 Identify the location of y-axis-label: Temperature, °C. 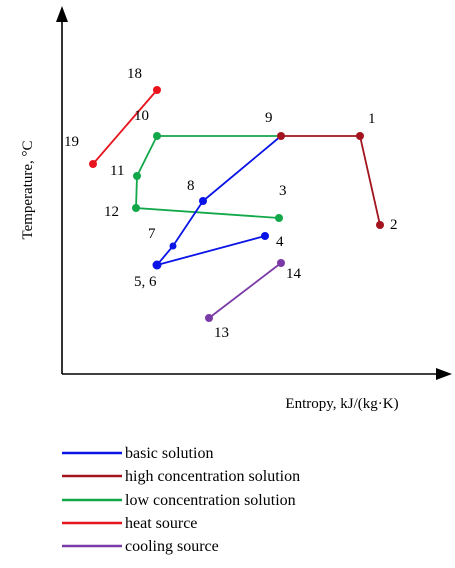
(28, 189).